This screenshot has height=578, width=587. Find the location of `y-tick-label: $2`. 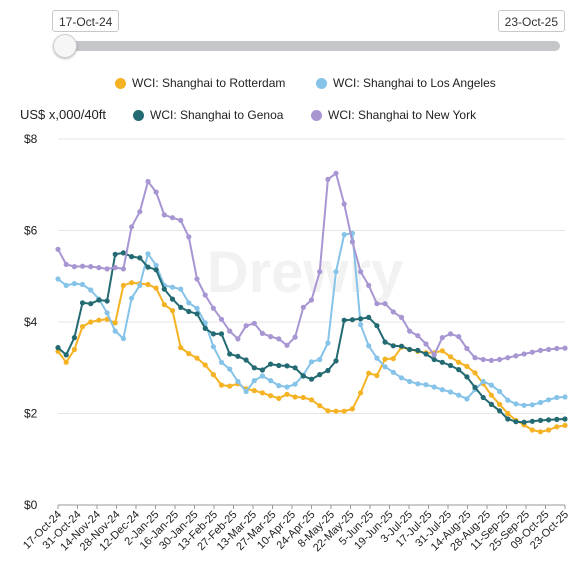

y-tick-label: $2 is located at coordinates (31, 414).